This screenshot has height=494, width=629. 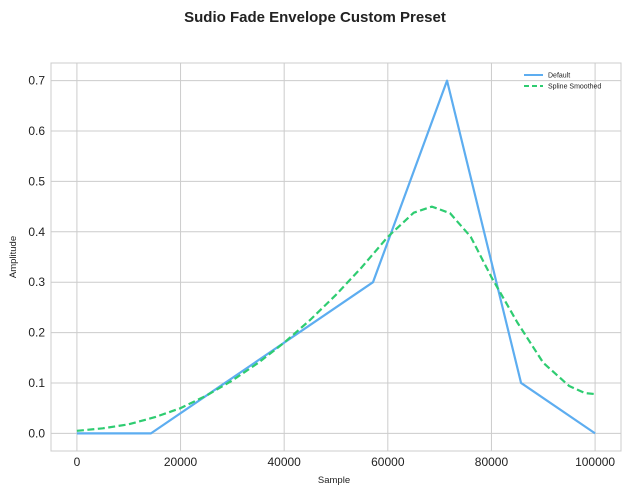 I want to click on y-tick-label: 0.4, so click(x=36, y=232).